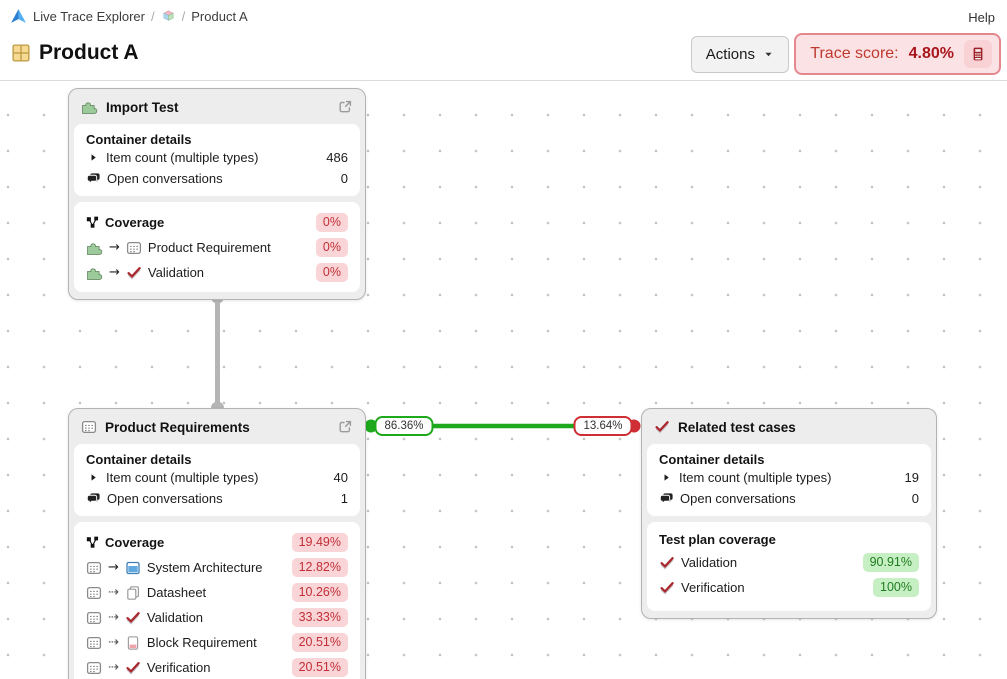 The height and width of the screenshot is (679, 1007). Describe the element at coordinates (896, 587) in the screenshot. I see `coverage-badge: 100%` at that location.